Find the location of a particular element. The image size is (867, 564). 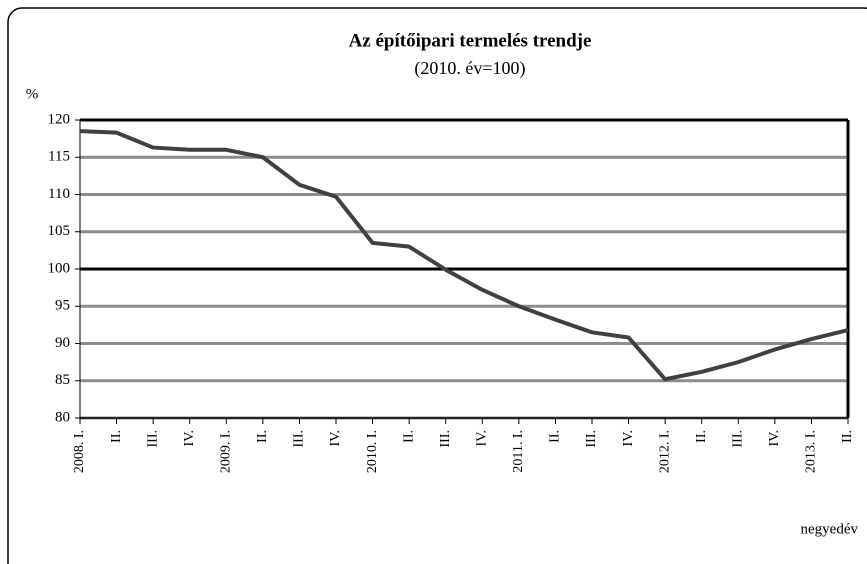

chart-subtitle: (2010. év=100) is located at coordinates (469, 68).